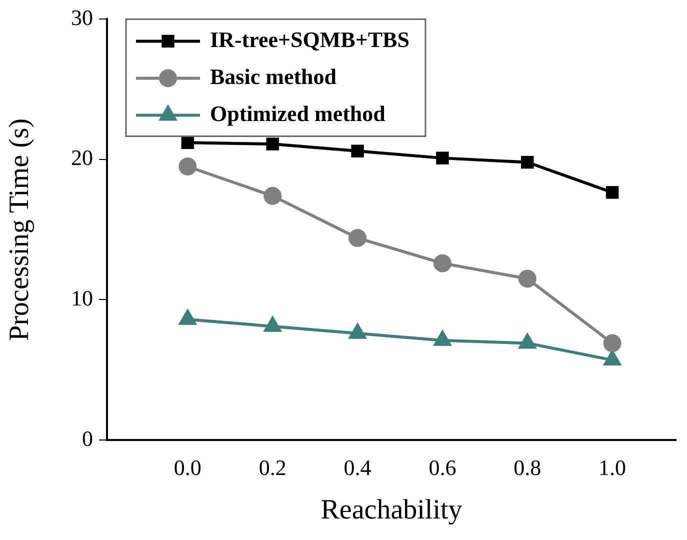 Image resolution: width=687 pixels, height=540 pixels. What do you see at coordinates (273, 76) in the screenshot?
I see `legend-label: Basic method` at bounding box center [273, 76].